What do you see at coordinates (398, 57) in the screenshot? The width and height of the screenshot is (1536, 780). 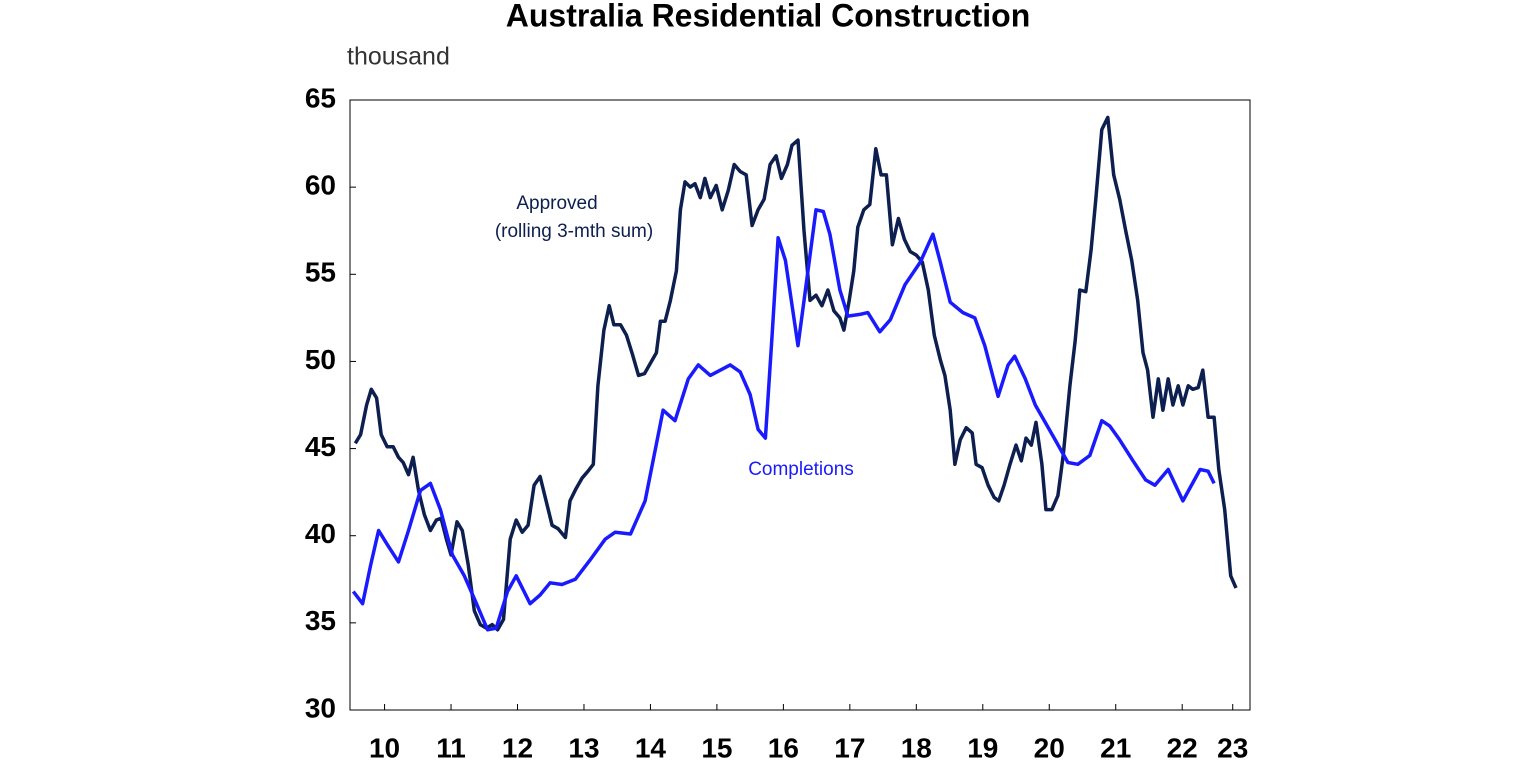 I see `y-axis-unit: thousand` at bounding box center [398, 57].